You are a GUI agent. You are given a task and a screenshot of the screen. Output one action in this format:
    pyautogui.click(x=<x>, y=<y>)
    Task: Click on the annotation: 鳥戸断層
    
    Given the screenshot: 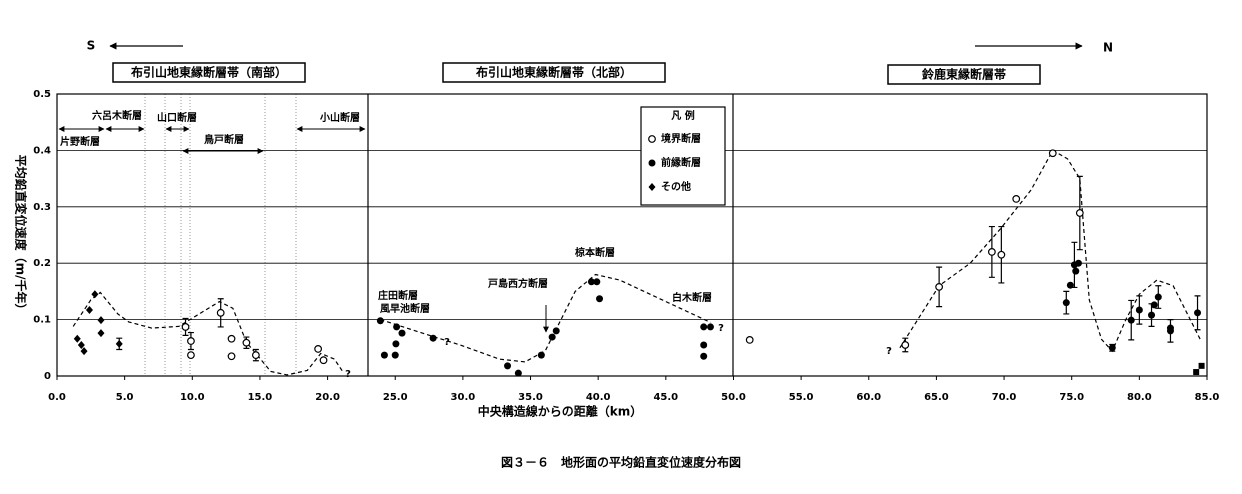 What is the action you would take?
    pyautogui.click(x=224, y=139)
    